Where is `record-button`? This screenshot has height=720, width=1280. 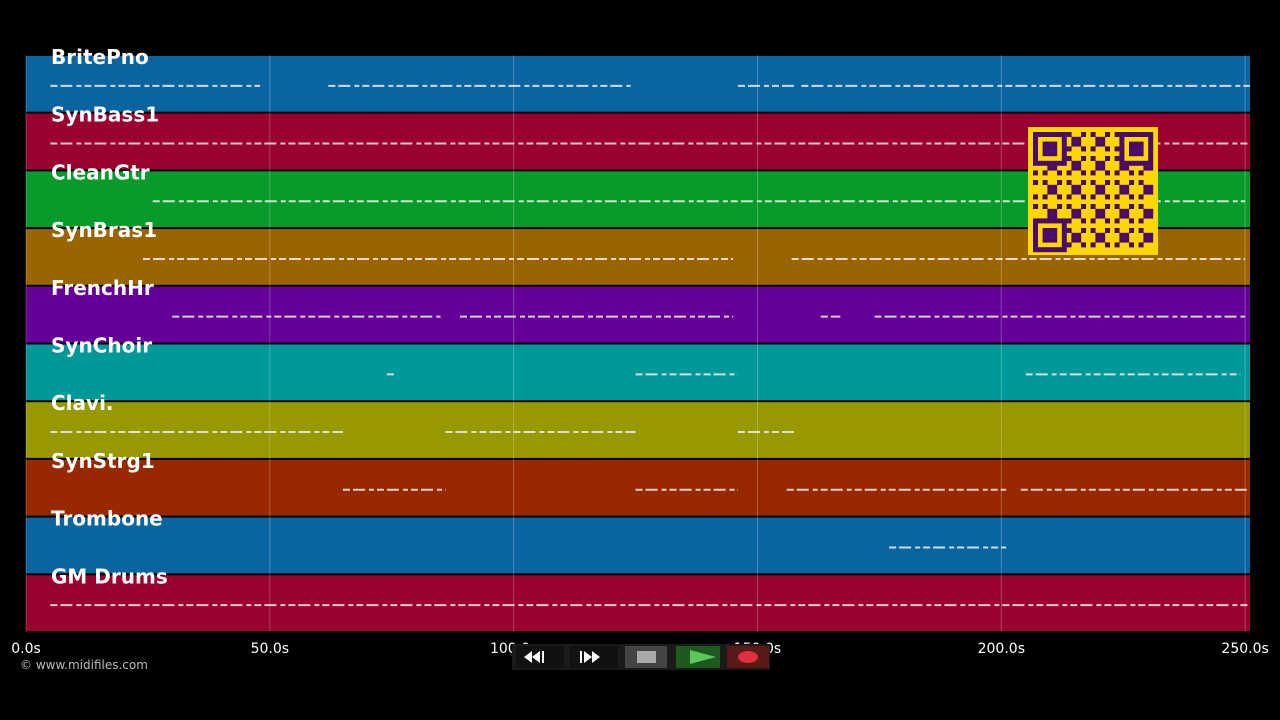
record-button is located at coordinates (748, 657).